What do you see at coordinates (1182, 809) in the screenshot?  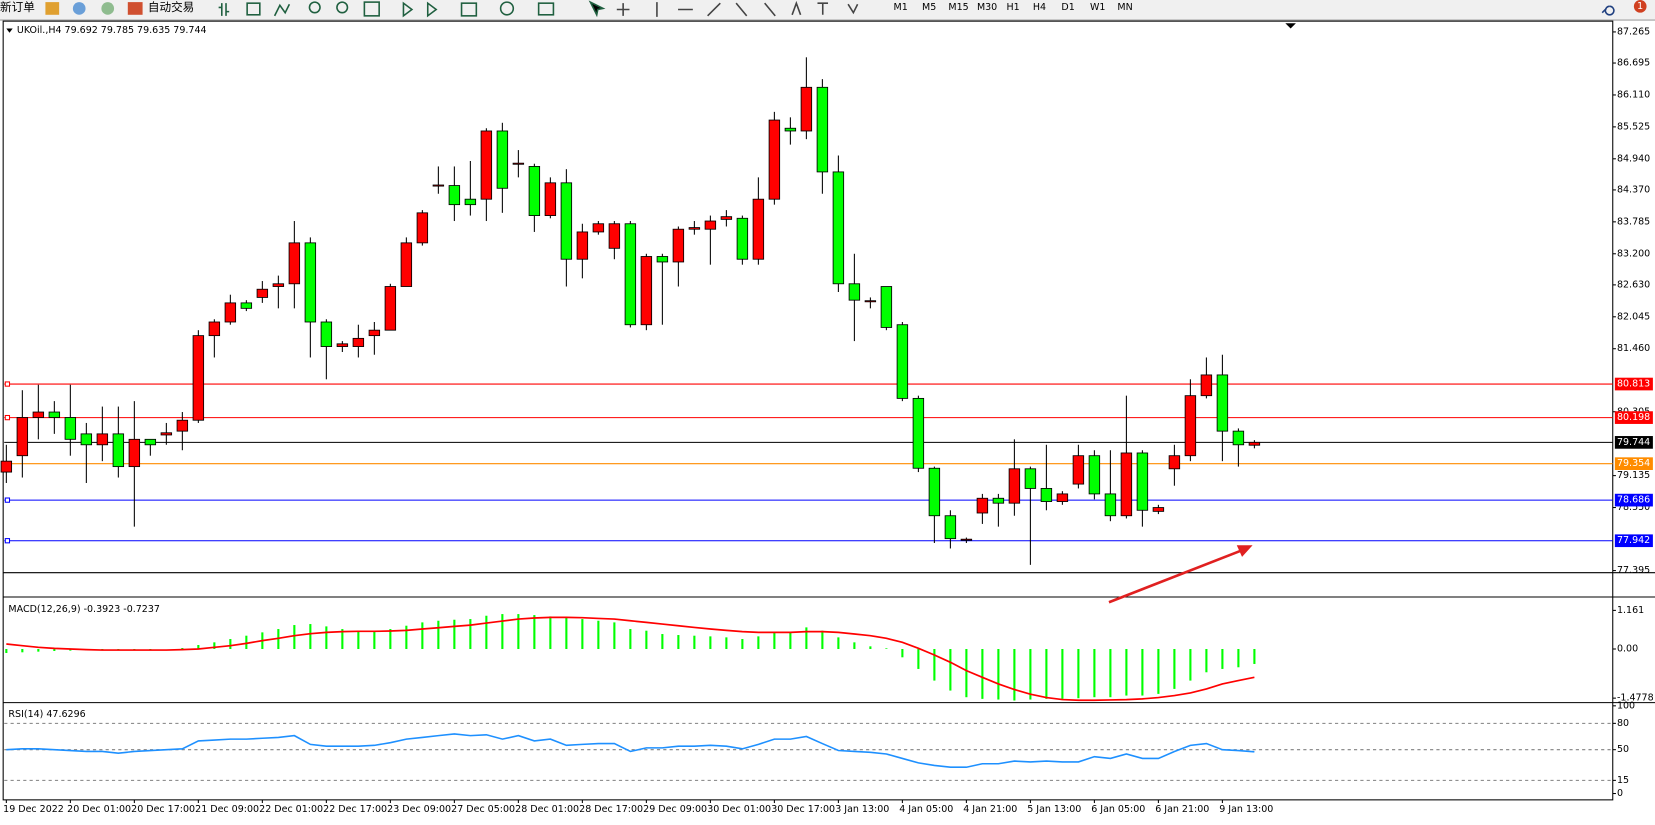 I see `x-tick-label: 6 Jan 21:00` at bounding box center [1182, 809].